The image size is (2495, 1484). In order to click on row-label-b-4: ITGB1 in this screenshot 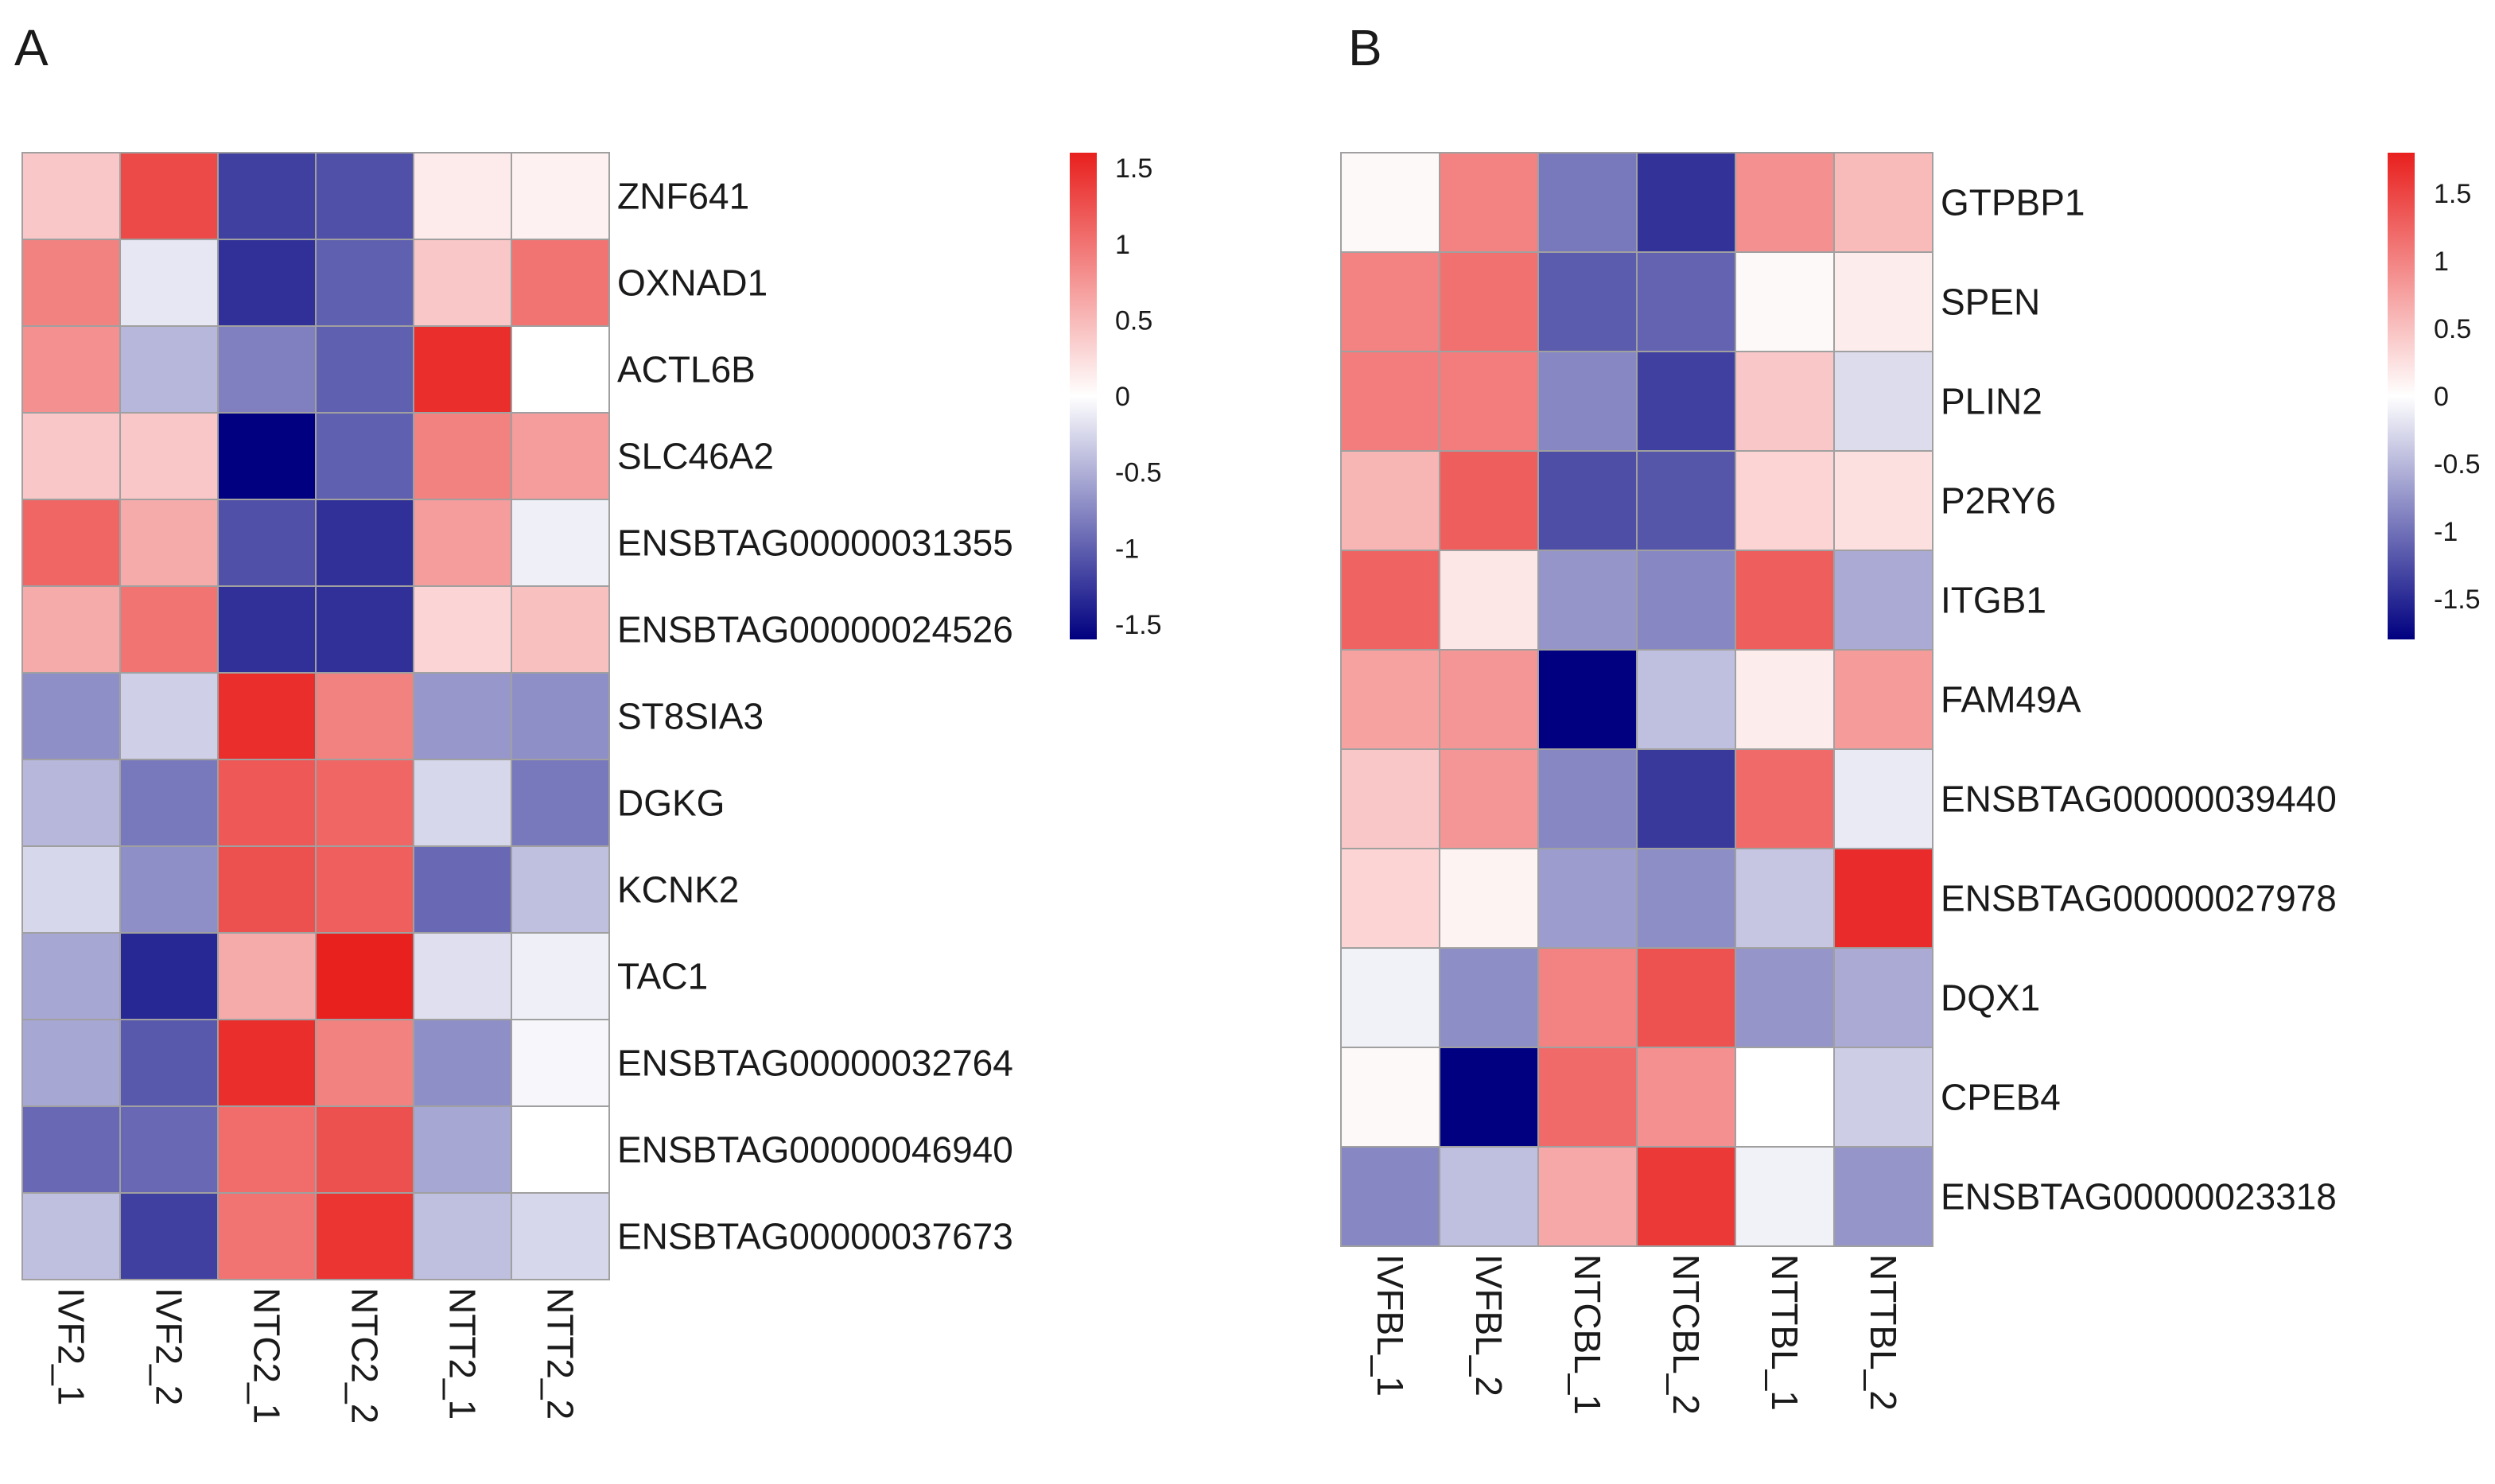, I will do `click(1993, 600)`.